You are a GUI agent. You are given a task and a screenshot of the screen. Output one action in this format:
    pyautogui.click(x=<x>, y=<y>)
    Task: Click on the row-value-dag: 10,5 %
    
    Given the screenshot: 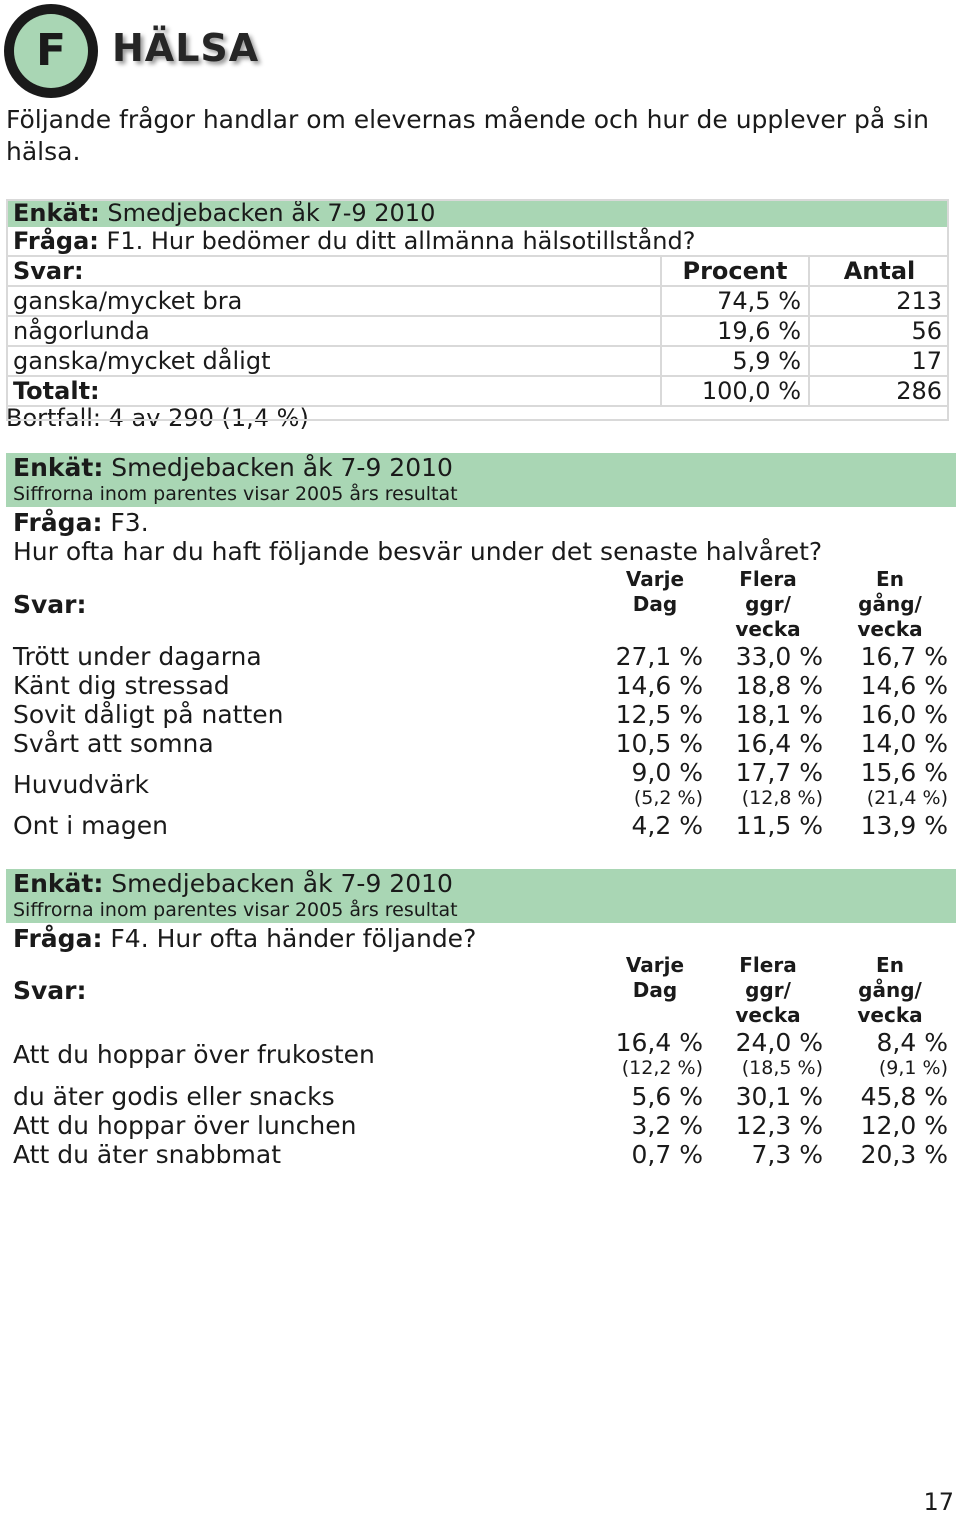 What is the action you would take?
    pyautogui.click(x=659, y=743)
    